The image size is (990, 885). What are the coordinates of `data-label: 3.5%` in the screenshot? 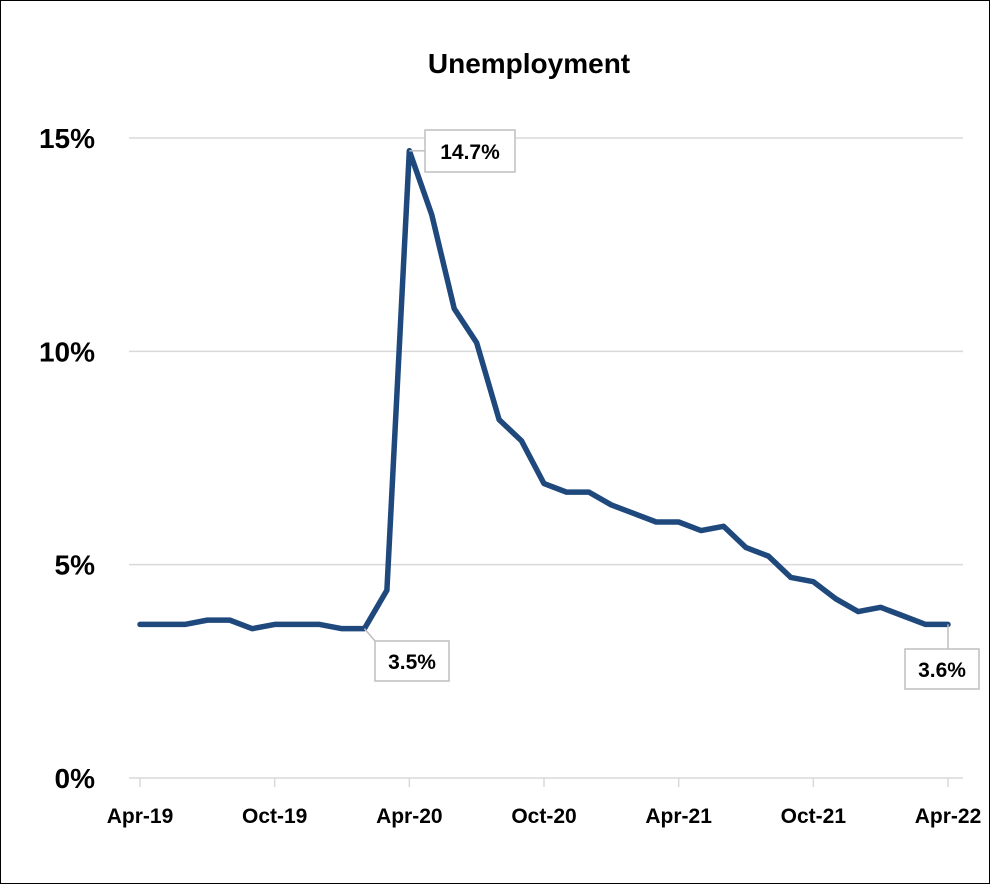 It's located at (412, 662).